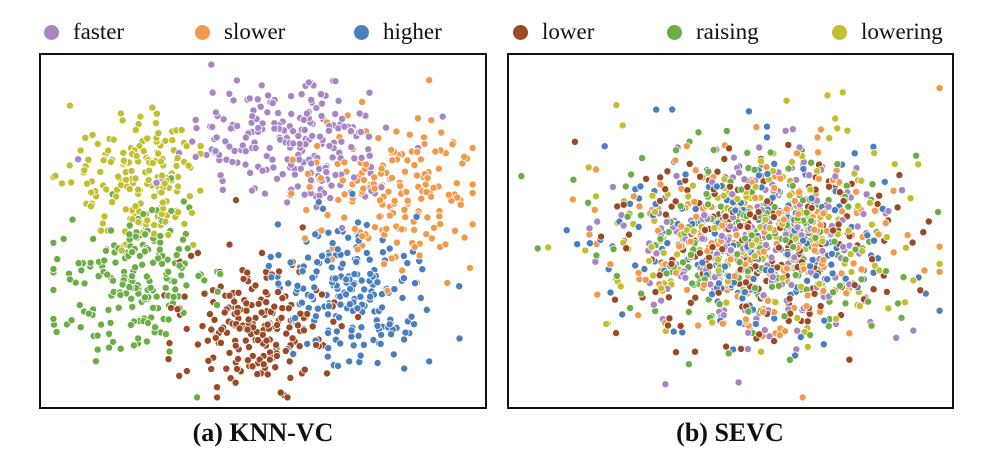  What do you see at coordinates (902, 31) in the screenshot?
I see `legend-label-lowering: lowering` at bounding box center [902, 31].